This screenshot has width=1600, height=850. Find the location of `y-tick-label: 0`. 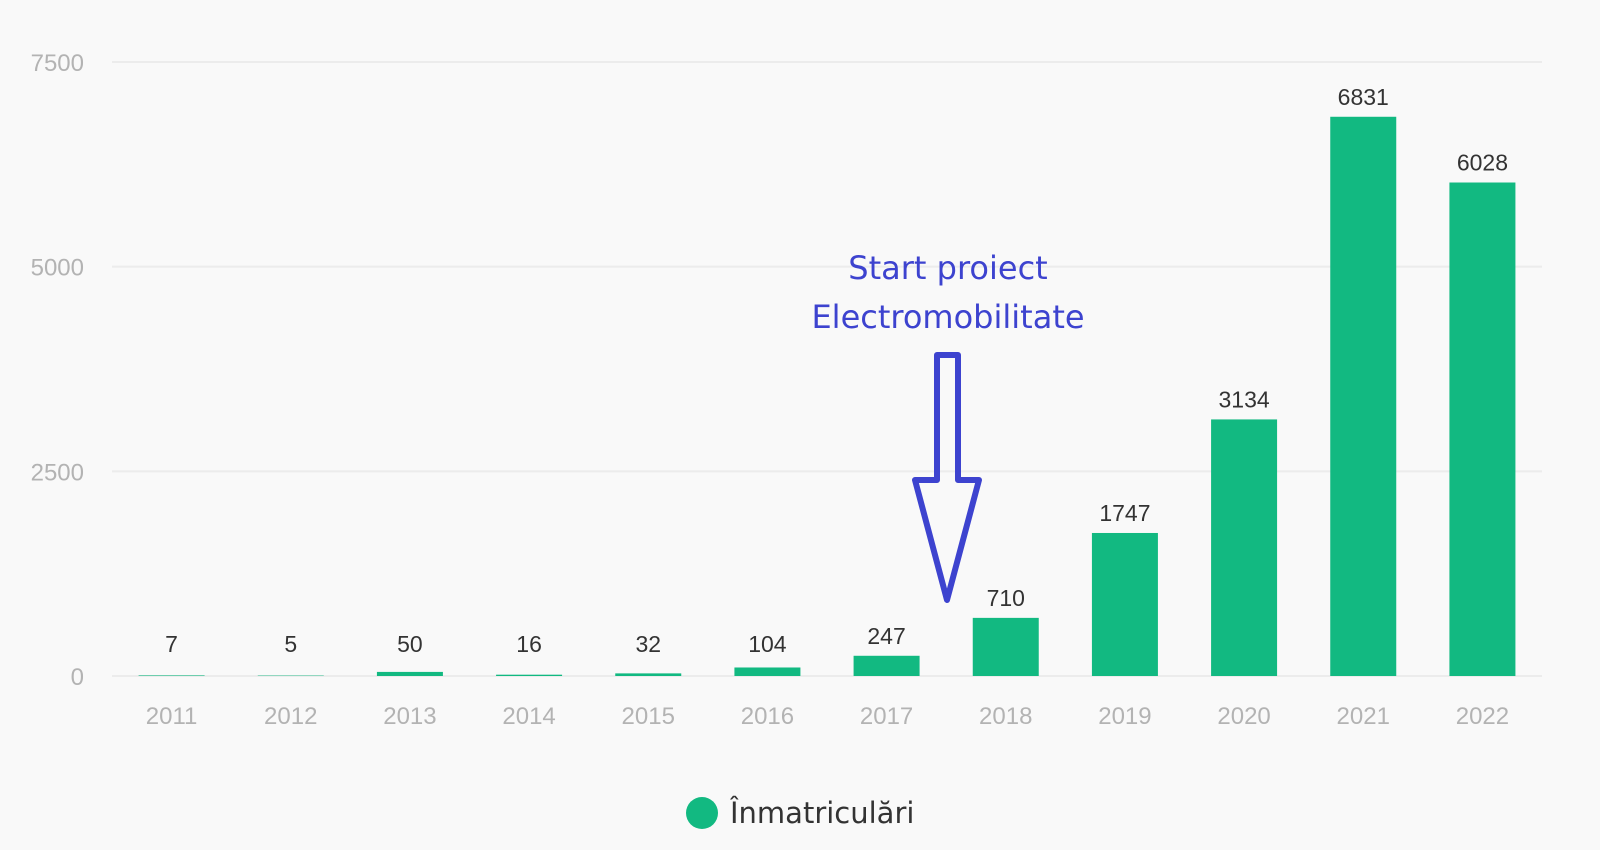

y-tick-label: 0 is located at coordinates (77, 677).